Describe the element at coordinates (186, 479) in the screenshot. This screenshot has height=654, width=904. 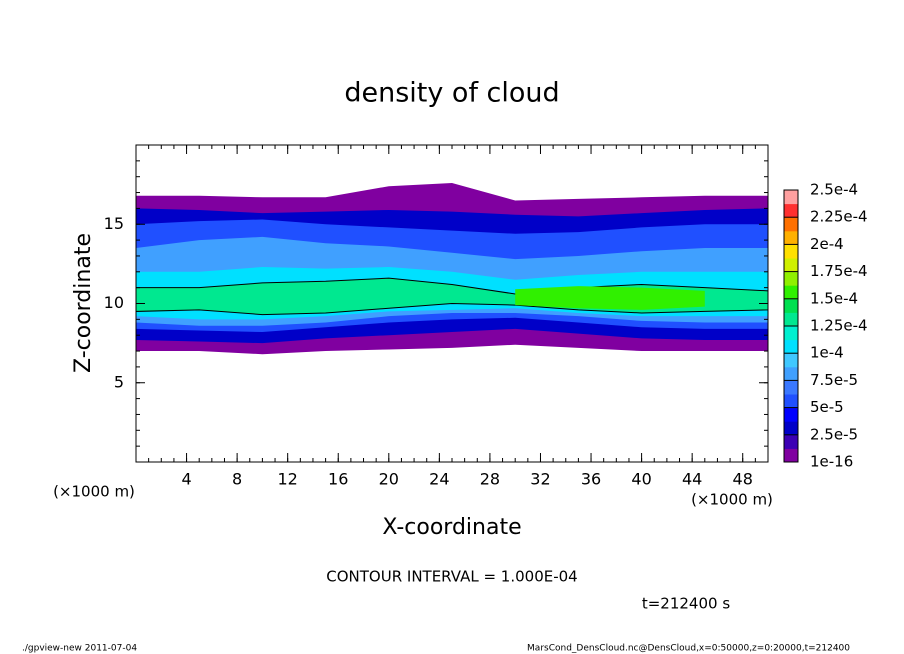
I see `x-tick-label: 4` at that location.